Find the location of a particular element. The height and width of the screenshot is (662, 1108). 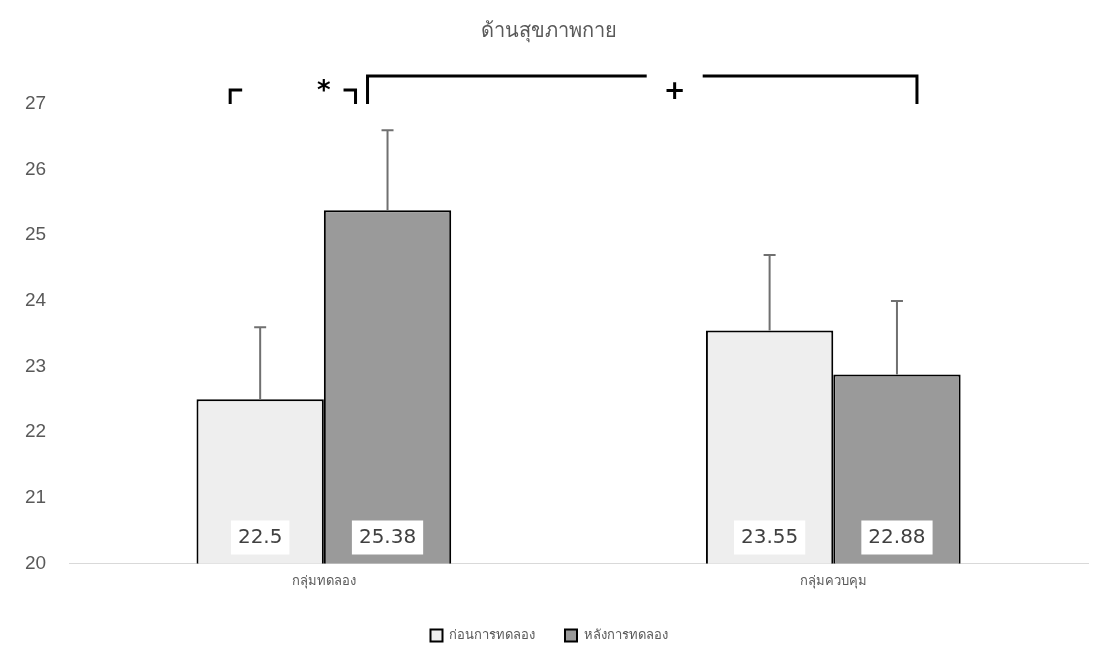

legend-label: ก่อนการทดลอง is located at coordinates (492, 635).